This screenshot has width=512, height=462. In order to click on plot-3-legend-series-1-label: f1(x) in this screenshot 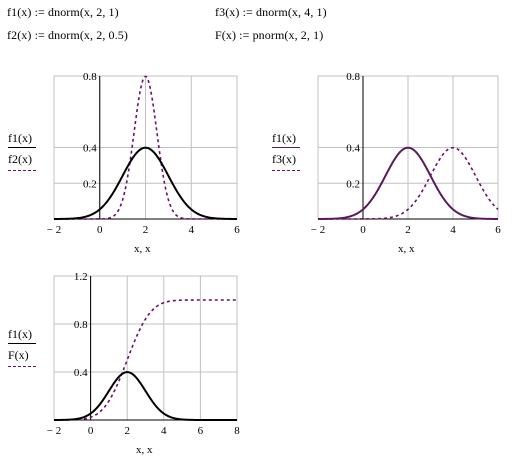, I will do `click(20, 334)`.